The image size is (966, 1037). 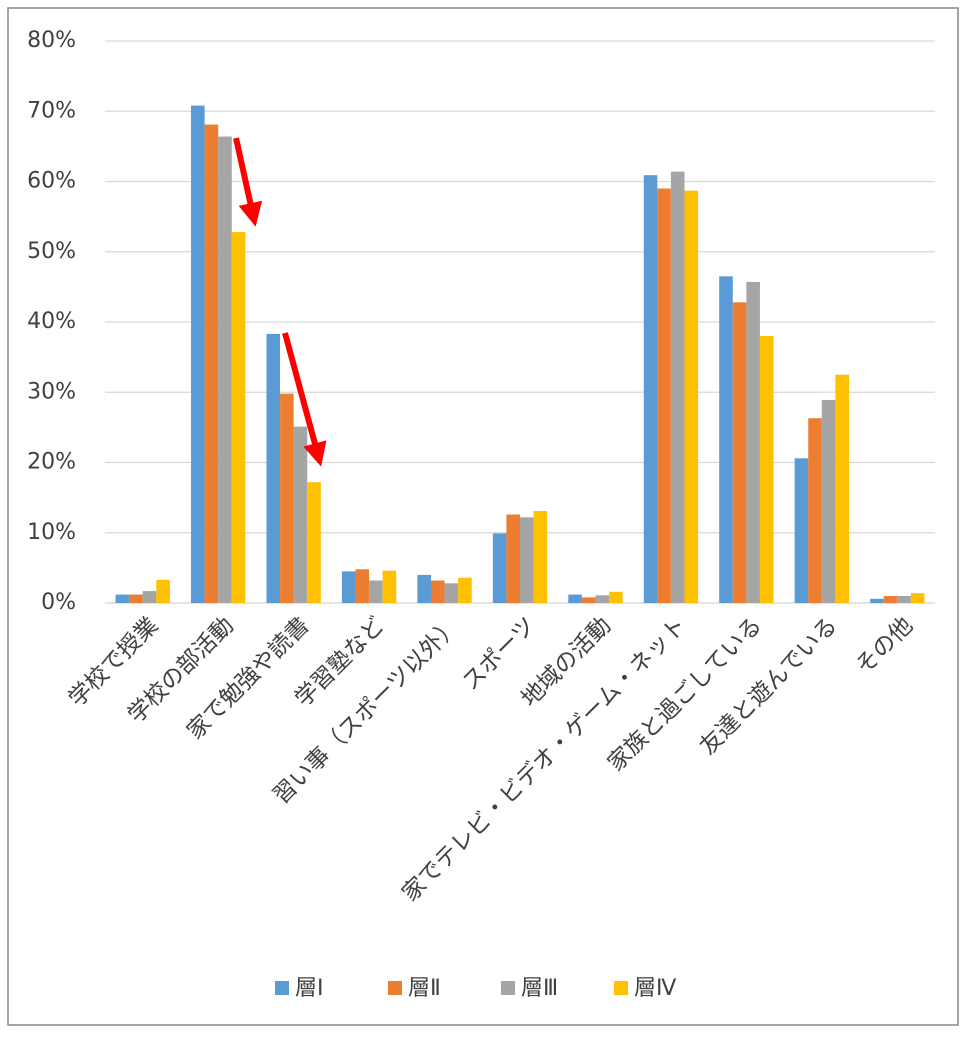 I want to click on legend-label: 層Ⅱ, so click(x=424, y=988).